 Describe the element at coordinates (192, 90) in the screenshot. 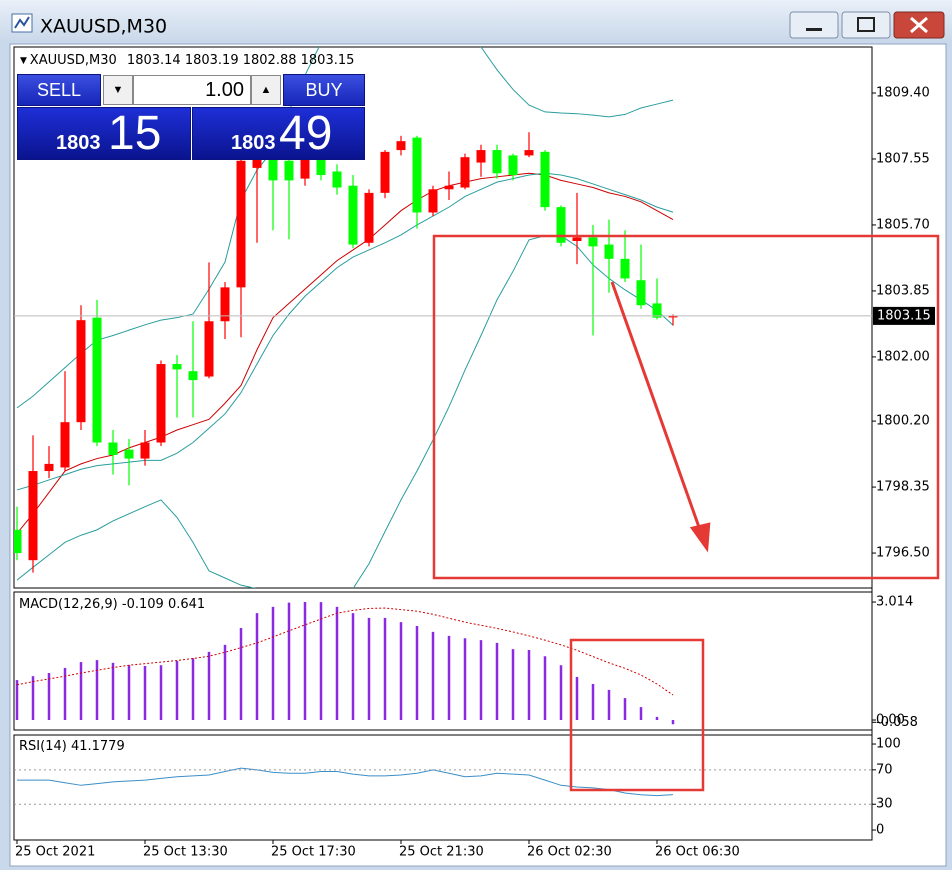

I see `lot-input: 1.00` at that location.